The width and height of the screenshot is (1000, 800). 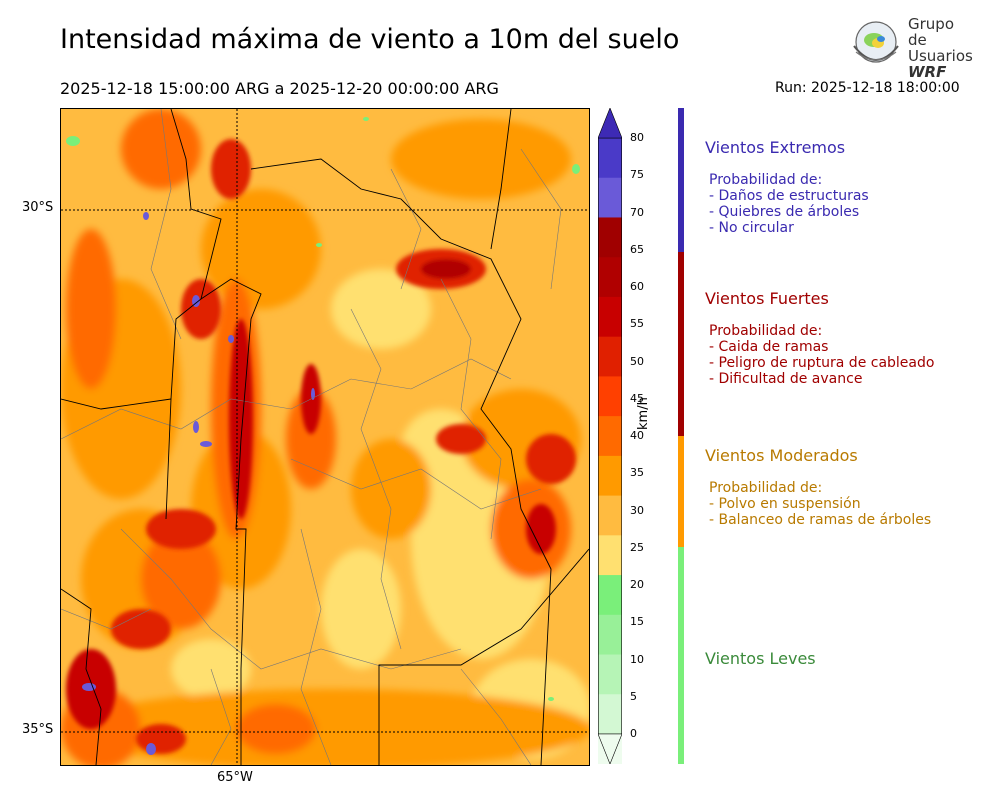 What do you see at coordinates (789, 196) in the screenshot?
I see `category-item: - Daños de estructuras` at bounding box center [789, 196].